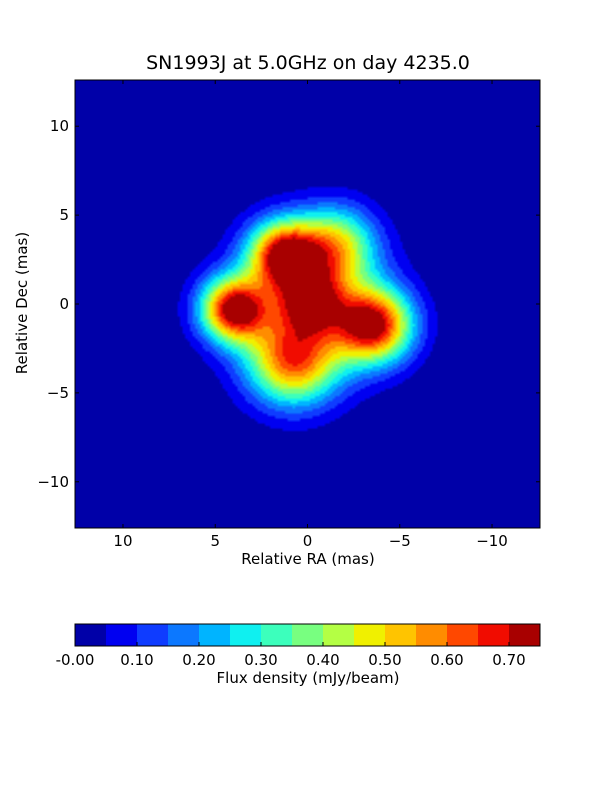 The width and height of the screenshot is (600, 800). I want to click on colorbar-frame, so click(307, 635).